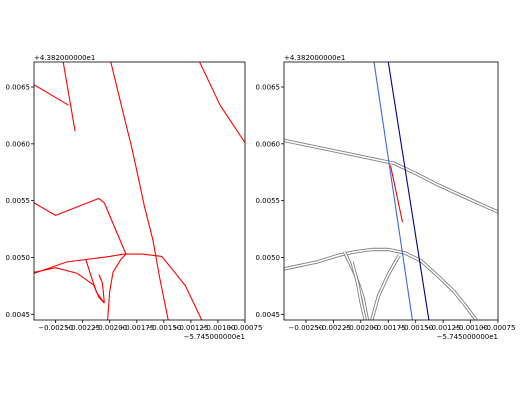 This screenshot has height=407, width=526. Describe the element at coordinates (214, 337) in the screenshot. I see `left-x-offset-label: −5.745000000e1` at that location.